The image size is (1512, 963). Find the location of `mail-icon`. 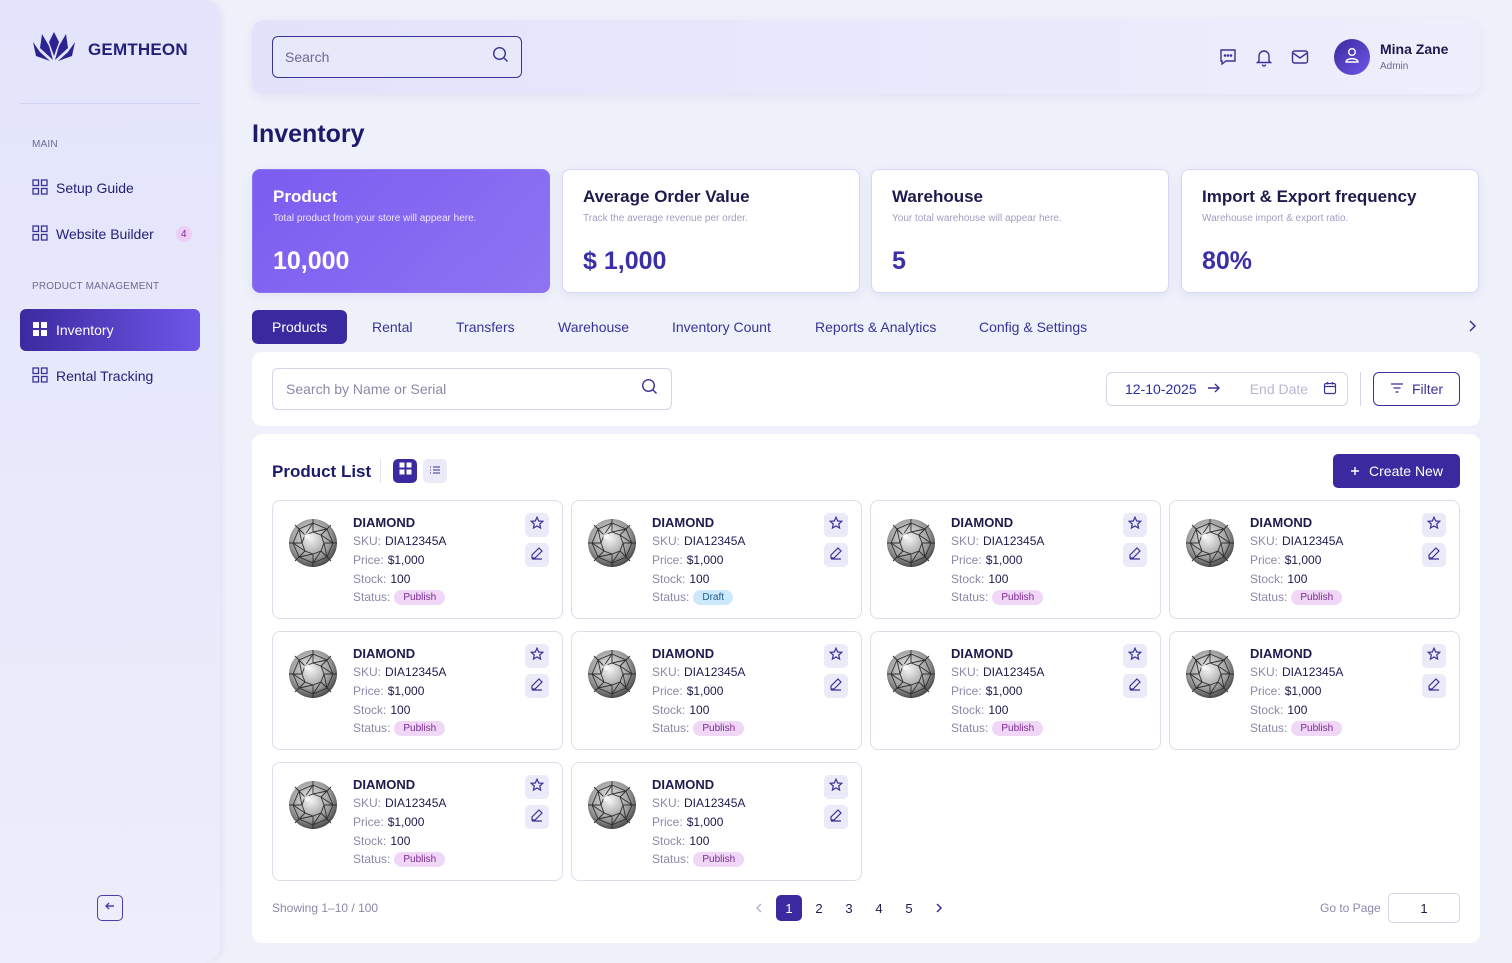

mail-icon is located at coordinates (1300, 57).